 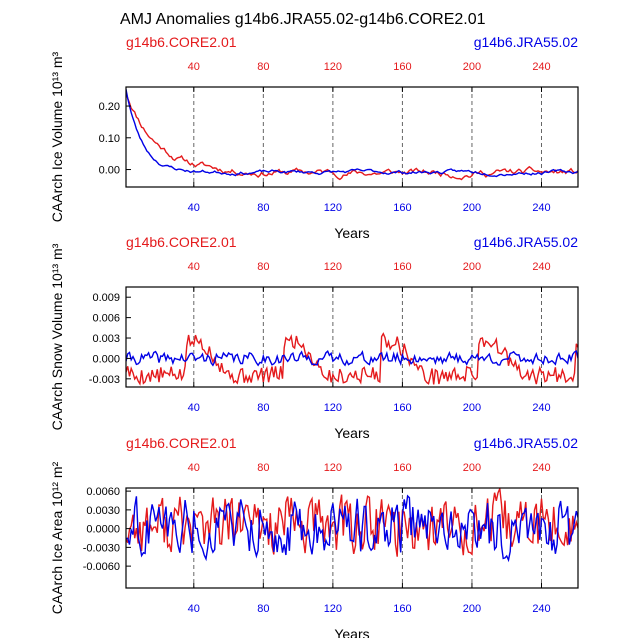 I want to click on y-tick-label: 0.006, so click(x=106, y=319).